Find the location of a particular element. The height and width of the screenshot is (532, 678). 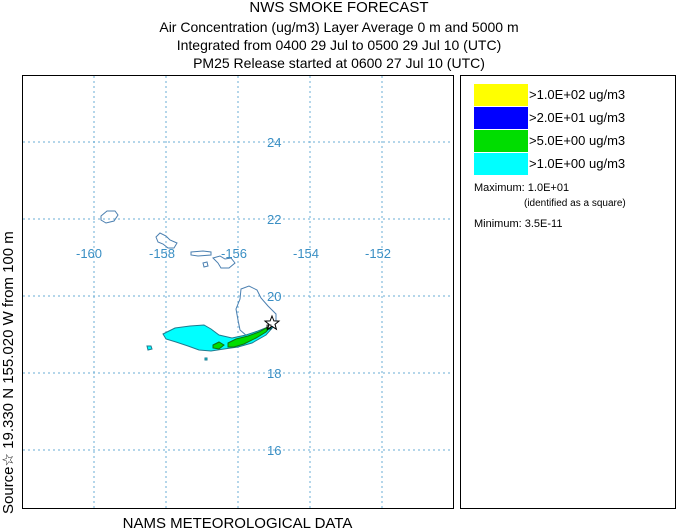

island-oahu is located at coordinates (166, 240).